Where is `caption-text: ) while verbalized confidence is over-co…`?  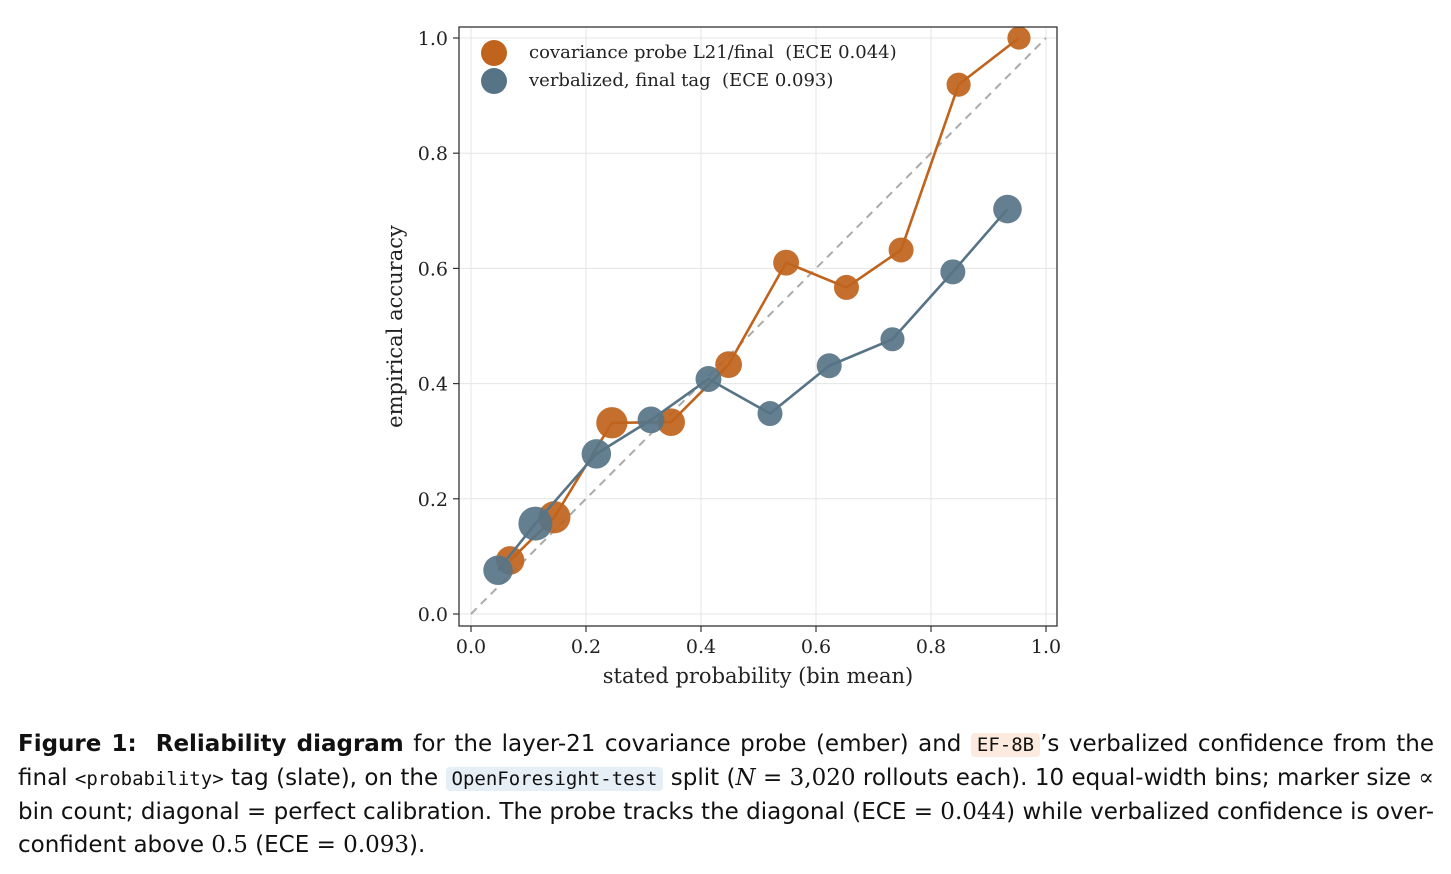 caption-text: ) while verbalized confidence is over-co… is located at coordinates (726, 828).